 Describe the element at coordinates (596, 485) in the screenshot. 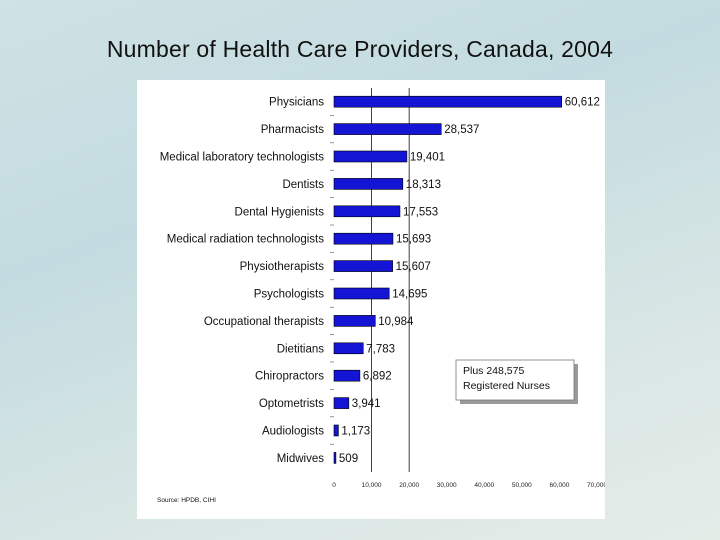

I see `x-tick-label: 70,000` at that location.